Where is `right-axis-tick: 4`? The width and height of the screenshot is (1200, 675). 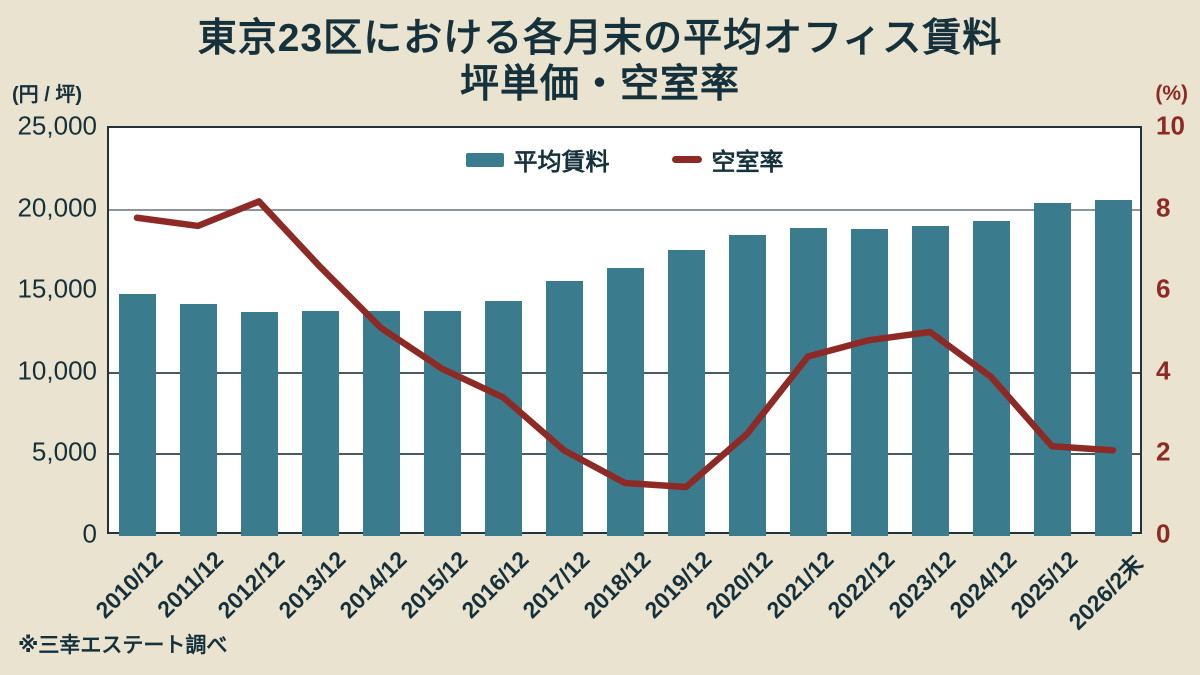 right-axis-tick: 4 is located at coordinates (1163, 370).